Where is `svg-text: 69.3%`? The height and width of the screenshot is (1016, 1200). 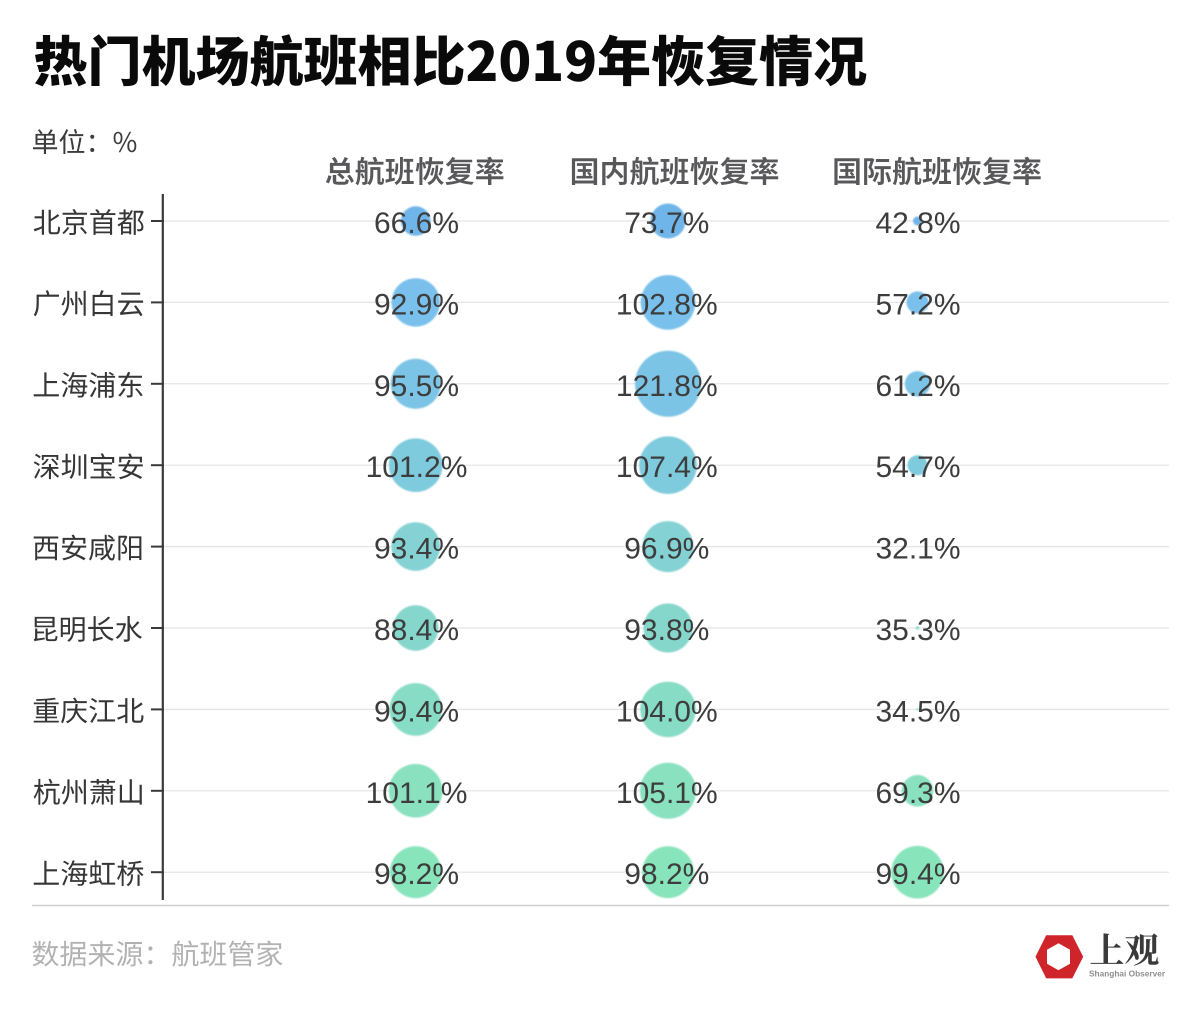
svg-text: 69.3% is located at coordinates (917, 793).